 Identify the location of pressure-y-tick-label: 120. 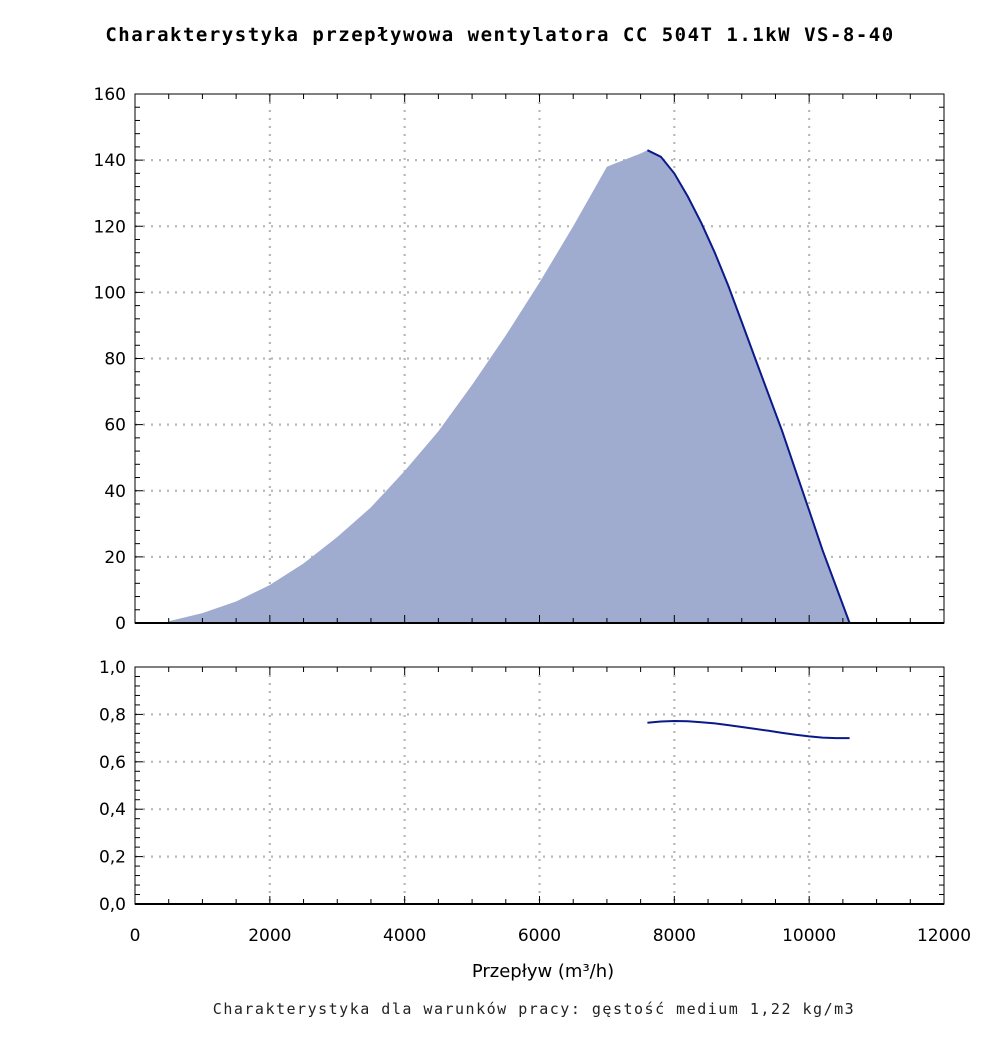
(110, 227).